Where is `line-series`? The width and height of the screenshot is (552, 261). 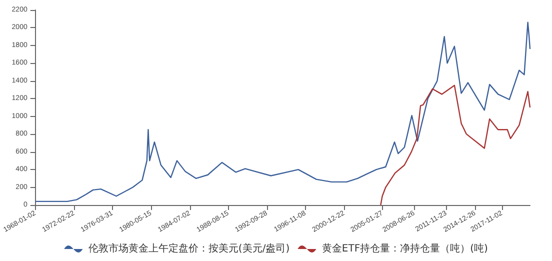 line-series is located at coordinates (455, 145).